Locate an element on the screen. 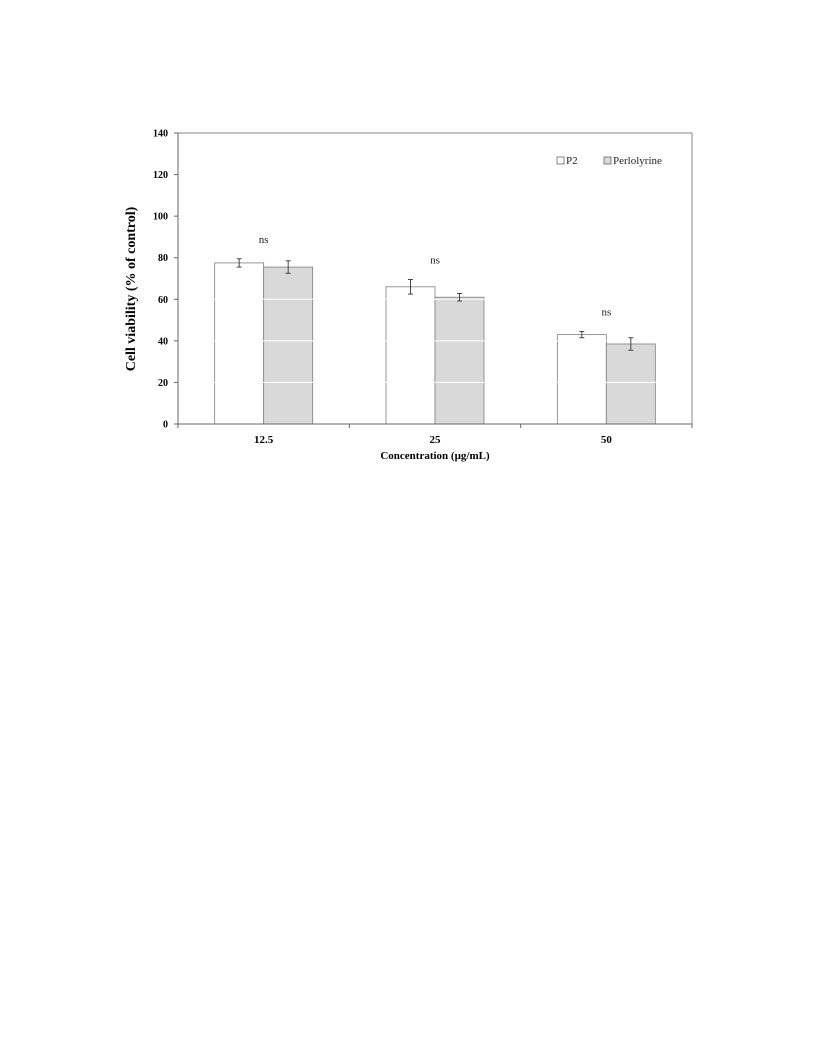  legend: P2 Perlolyrine is located at coordinates (609, 161).